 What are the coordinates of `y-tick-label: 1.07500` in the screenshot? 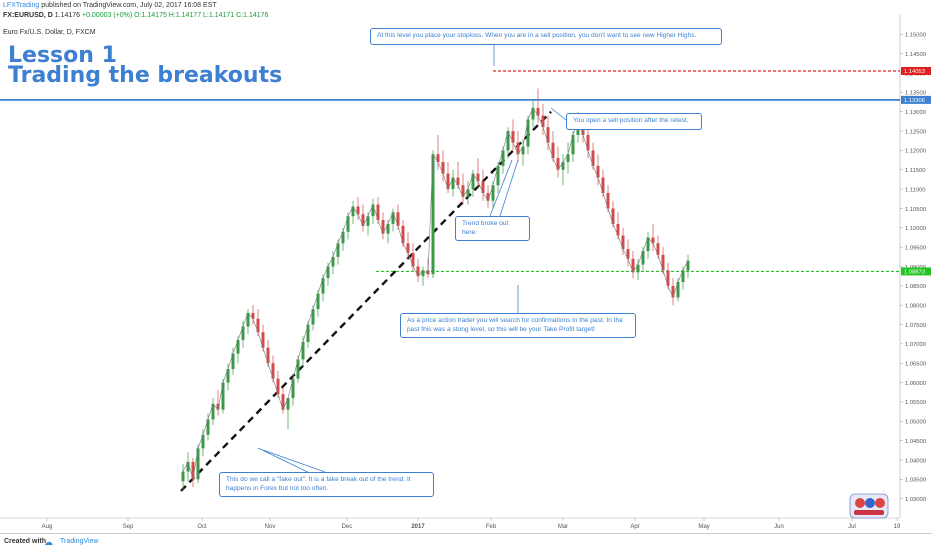 It's located at (915, 326).